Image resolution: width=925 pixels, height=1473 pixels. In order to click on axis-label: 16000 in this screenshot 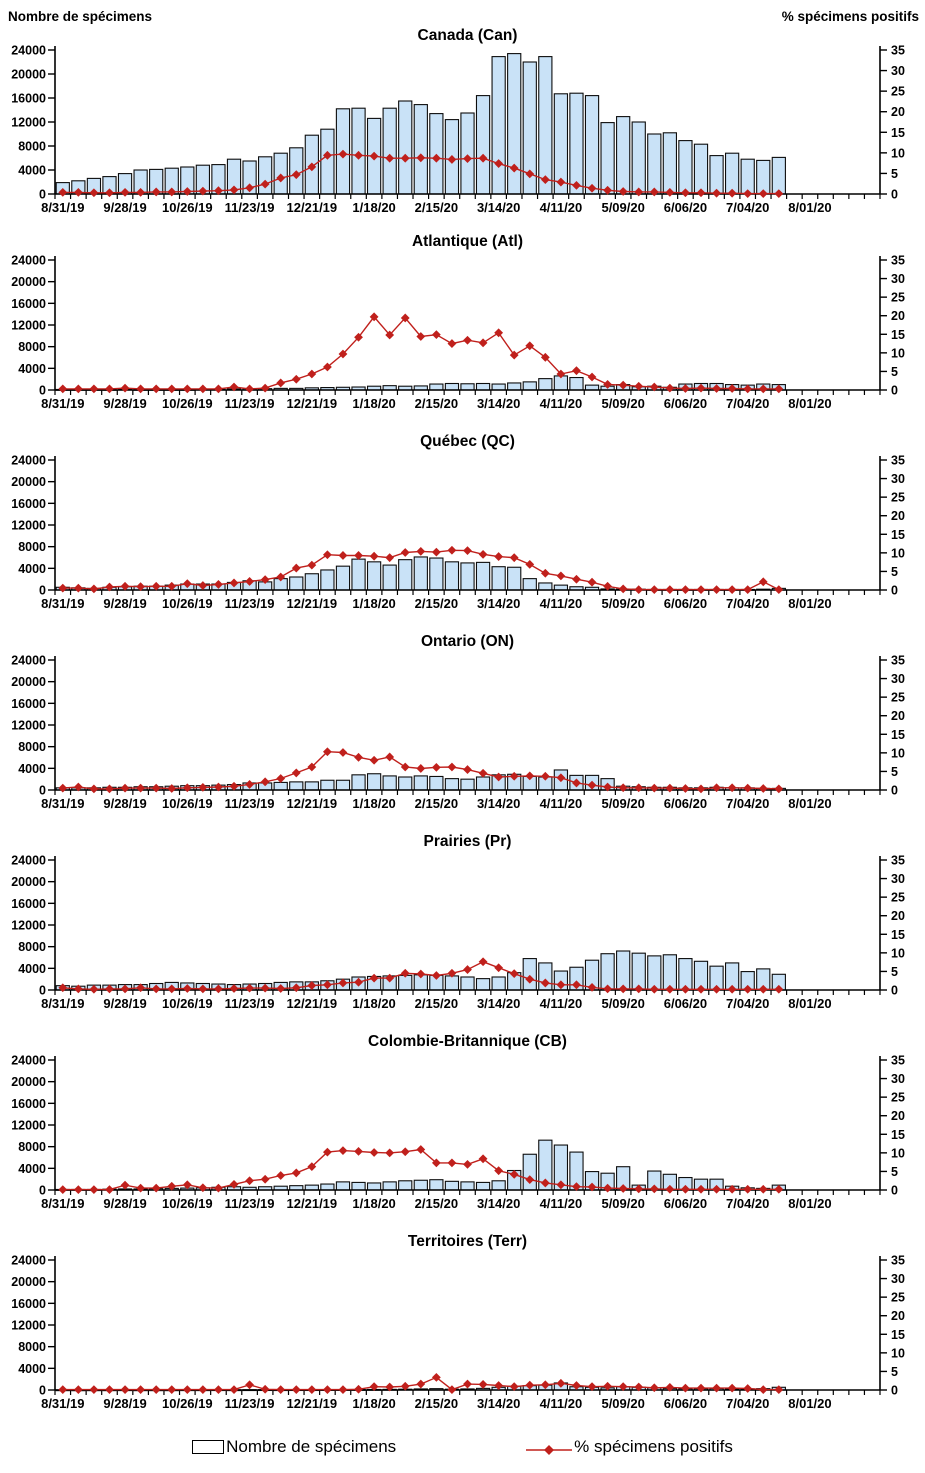, I will do `click(28, 1104)`.